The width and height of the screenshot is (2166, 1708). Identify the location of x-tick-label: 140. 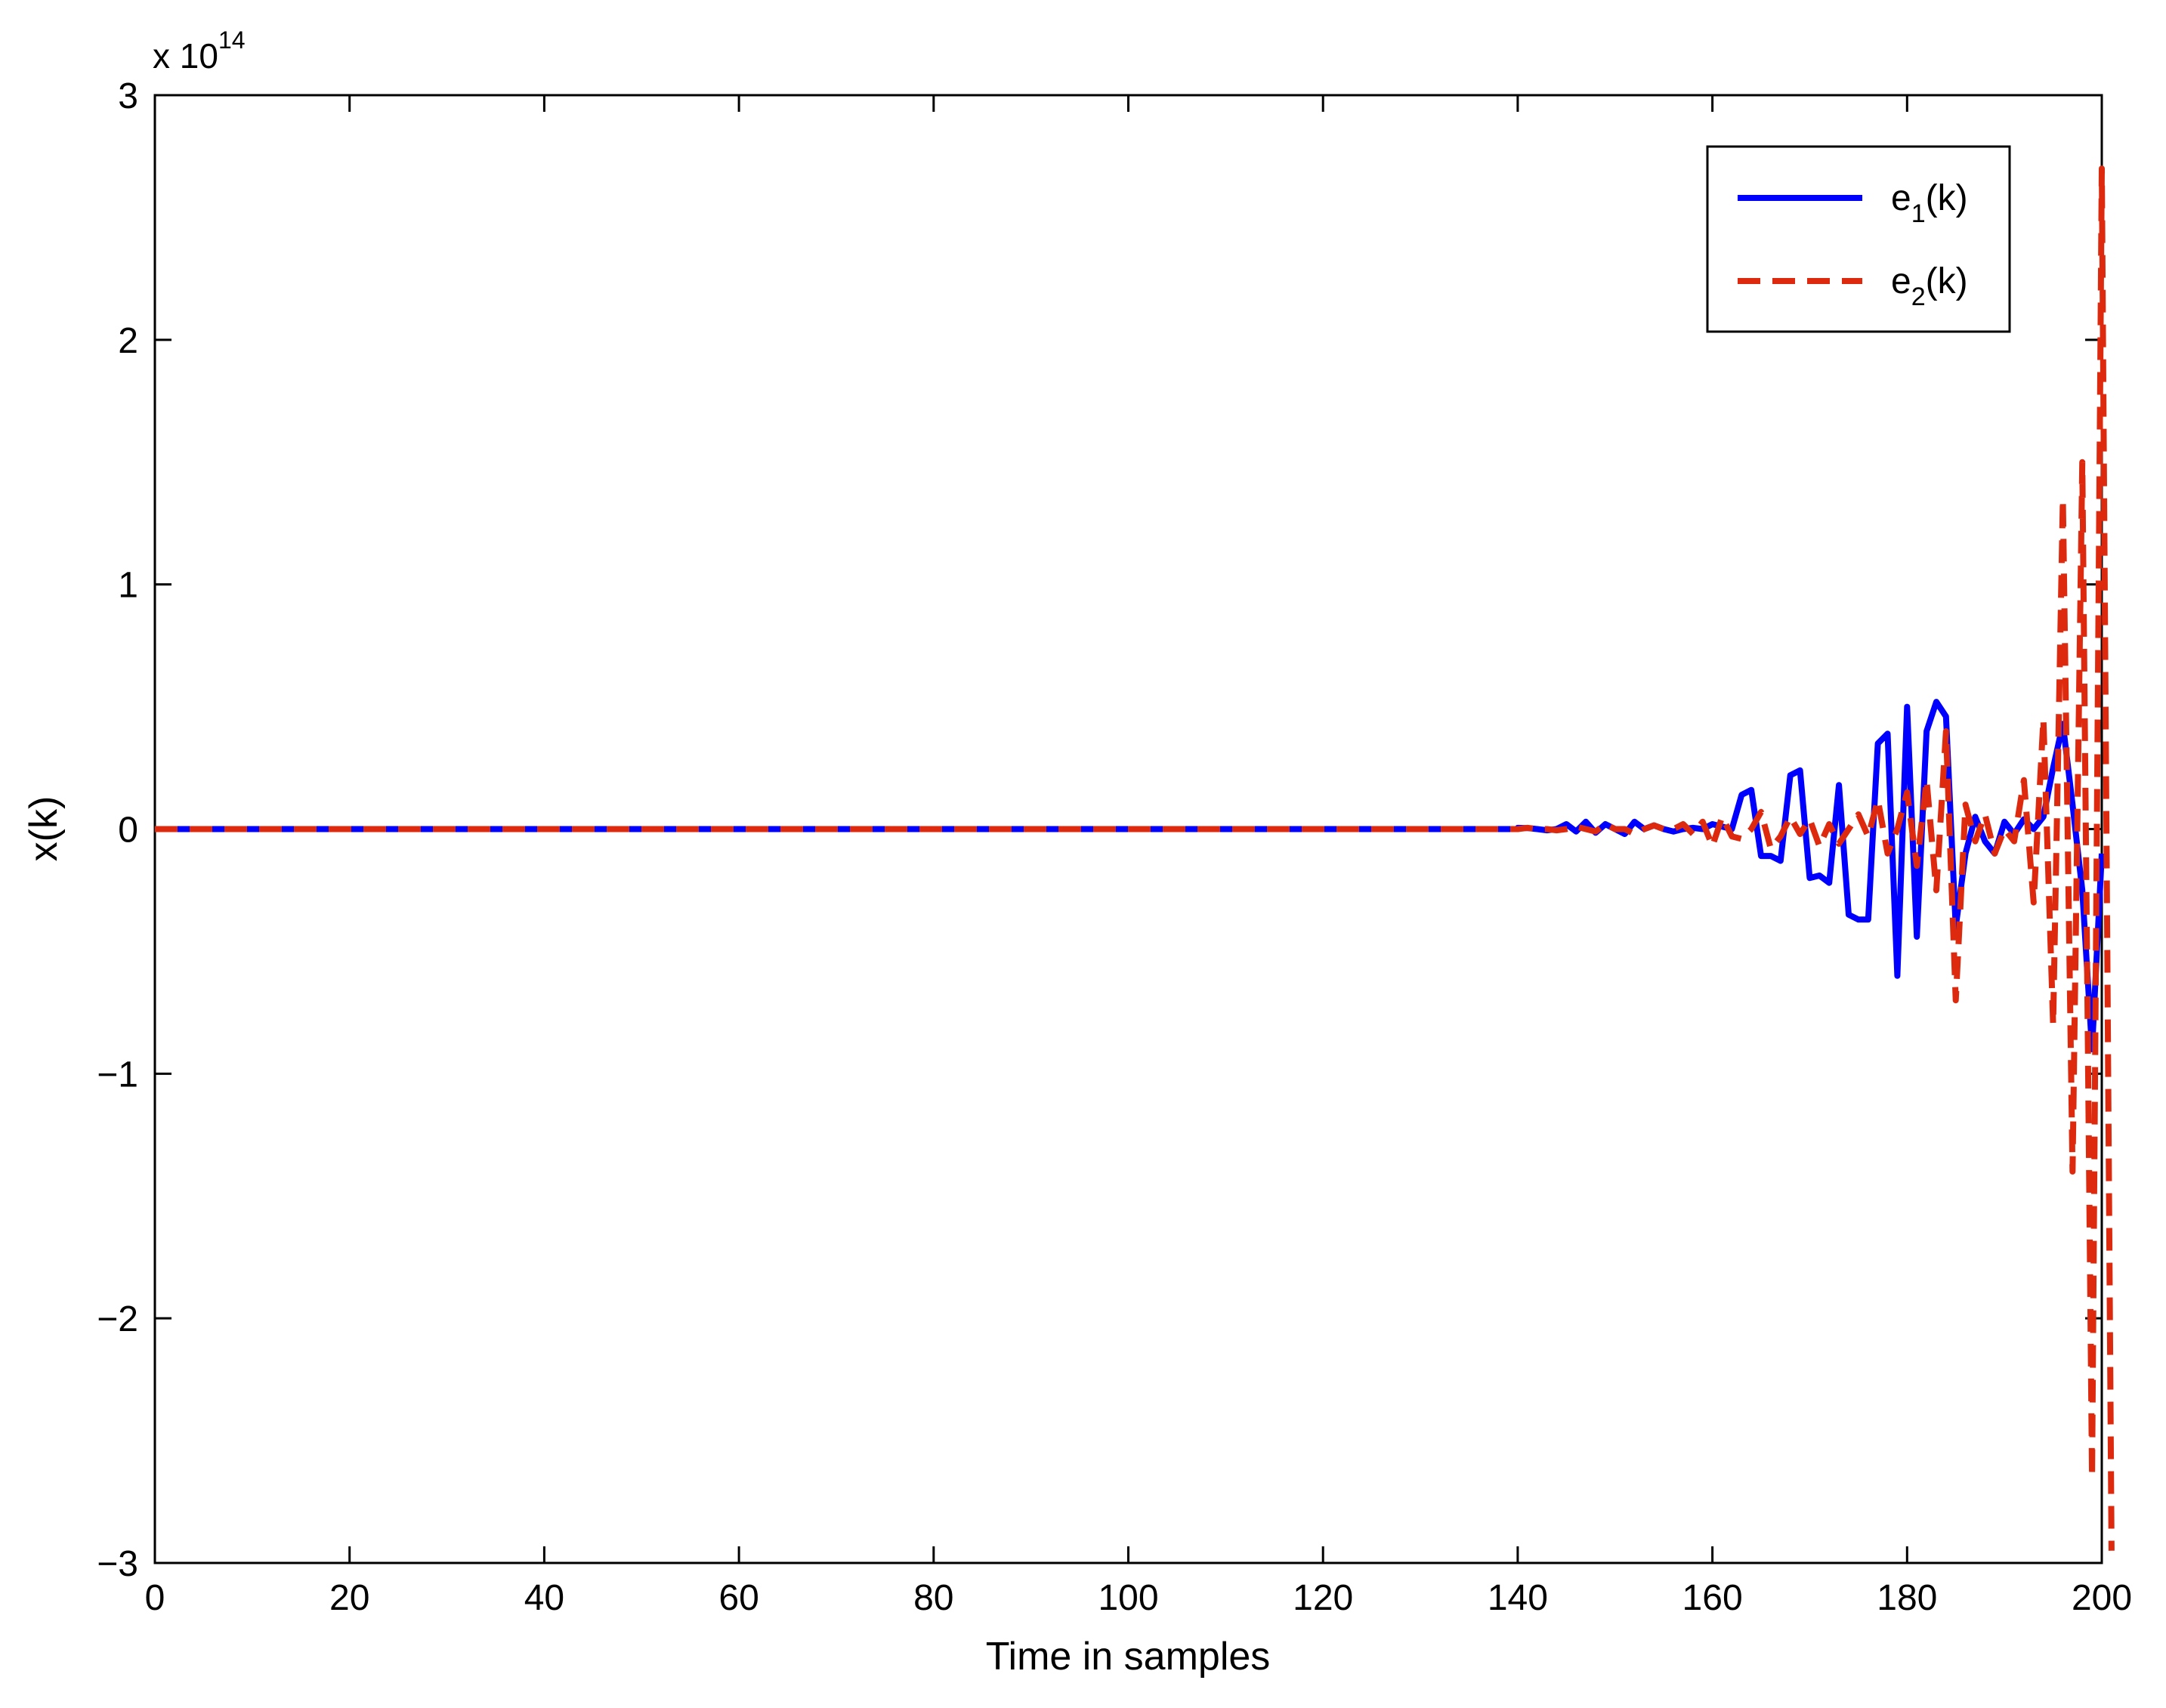
(1518, 1598).